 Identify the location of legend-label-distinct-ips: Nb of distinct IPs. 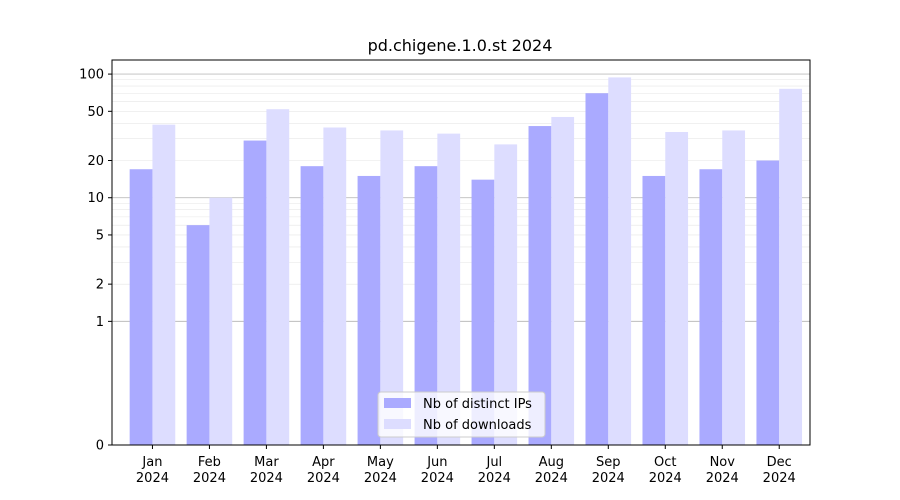
(477, 404).